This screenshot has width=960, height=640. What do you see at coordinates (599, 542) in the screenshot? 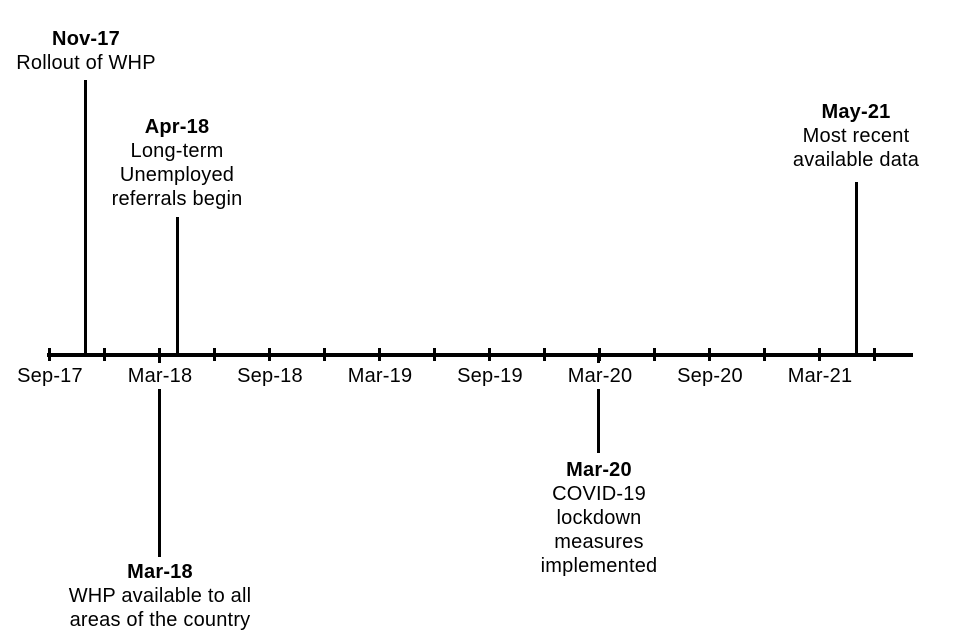
I see `event-description-line: measures` at bounding box center [599, 542].